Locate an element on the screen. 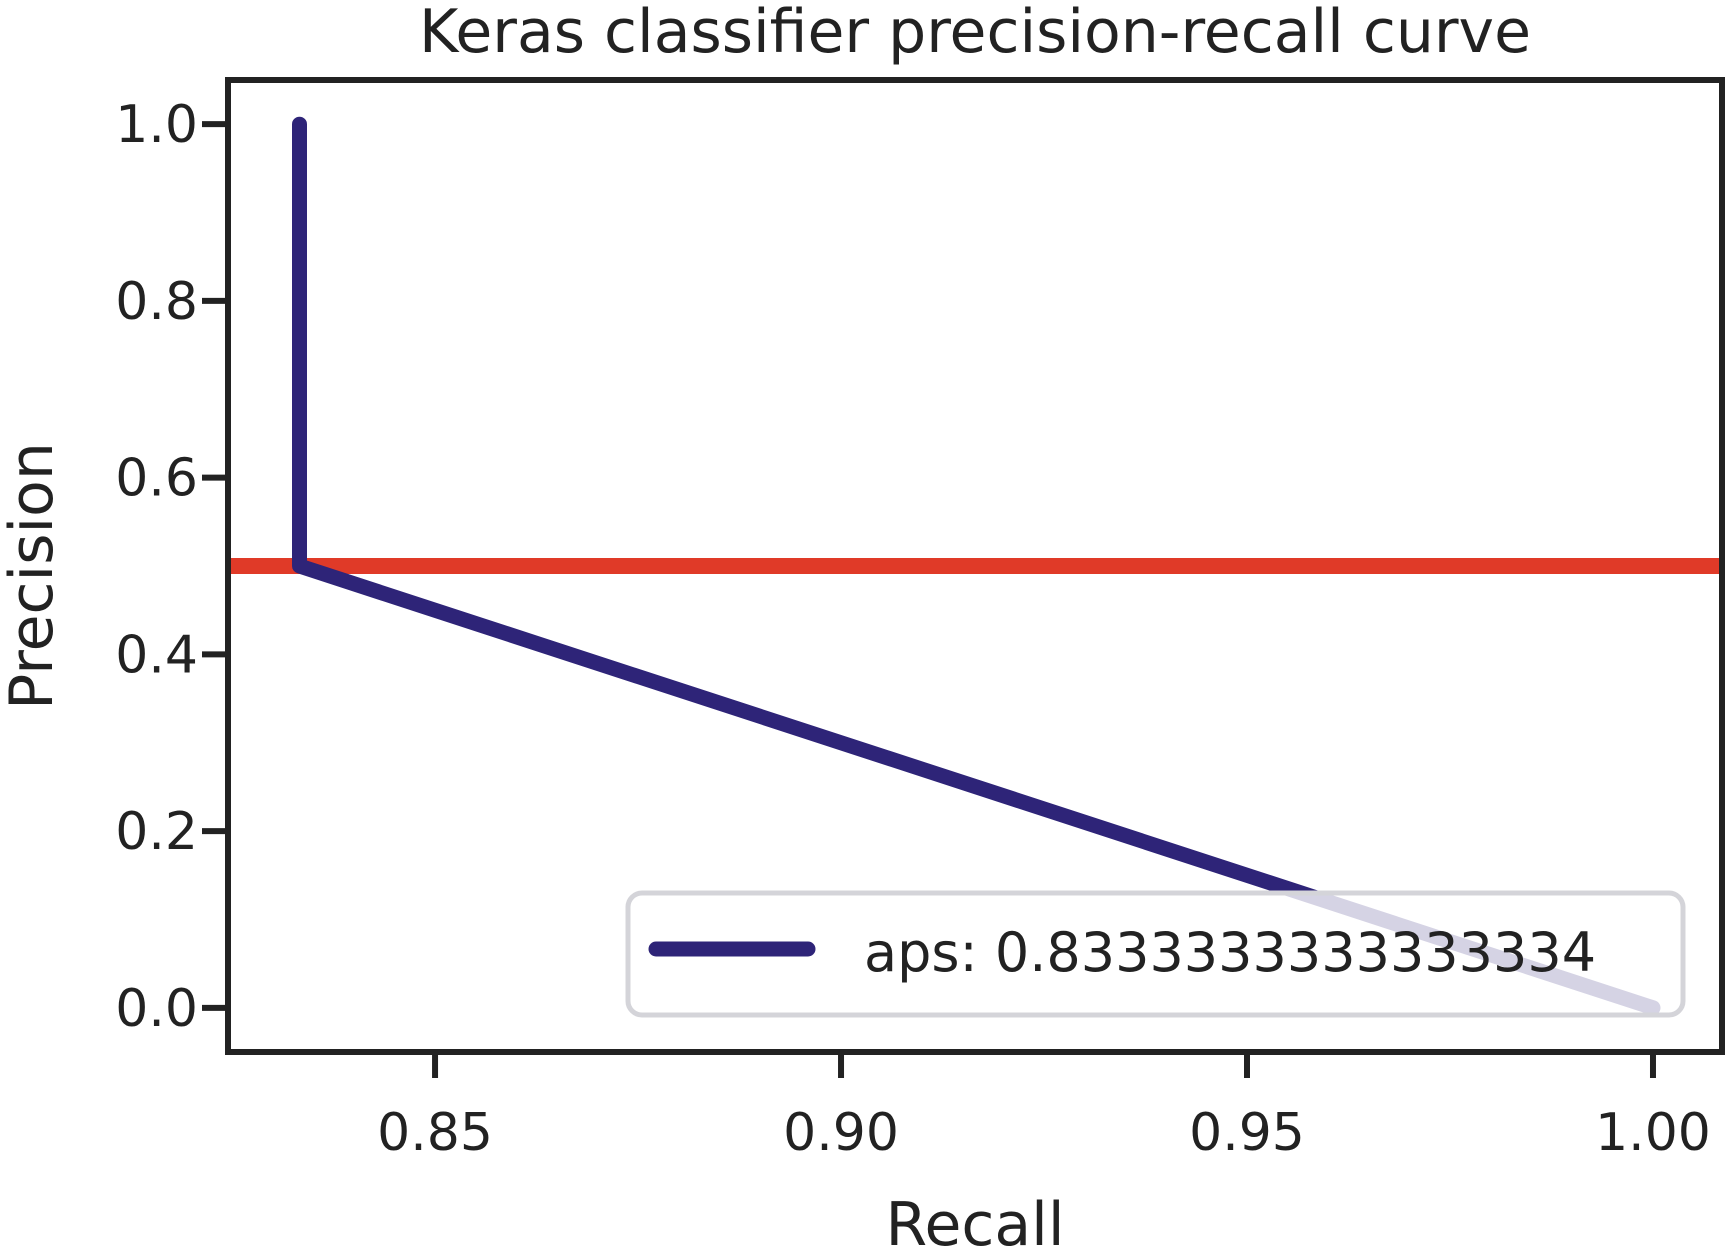  legend-box is located at coordinates (1155, 954).